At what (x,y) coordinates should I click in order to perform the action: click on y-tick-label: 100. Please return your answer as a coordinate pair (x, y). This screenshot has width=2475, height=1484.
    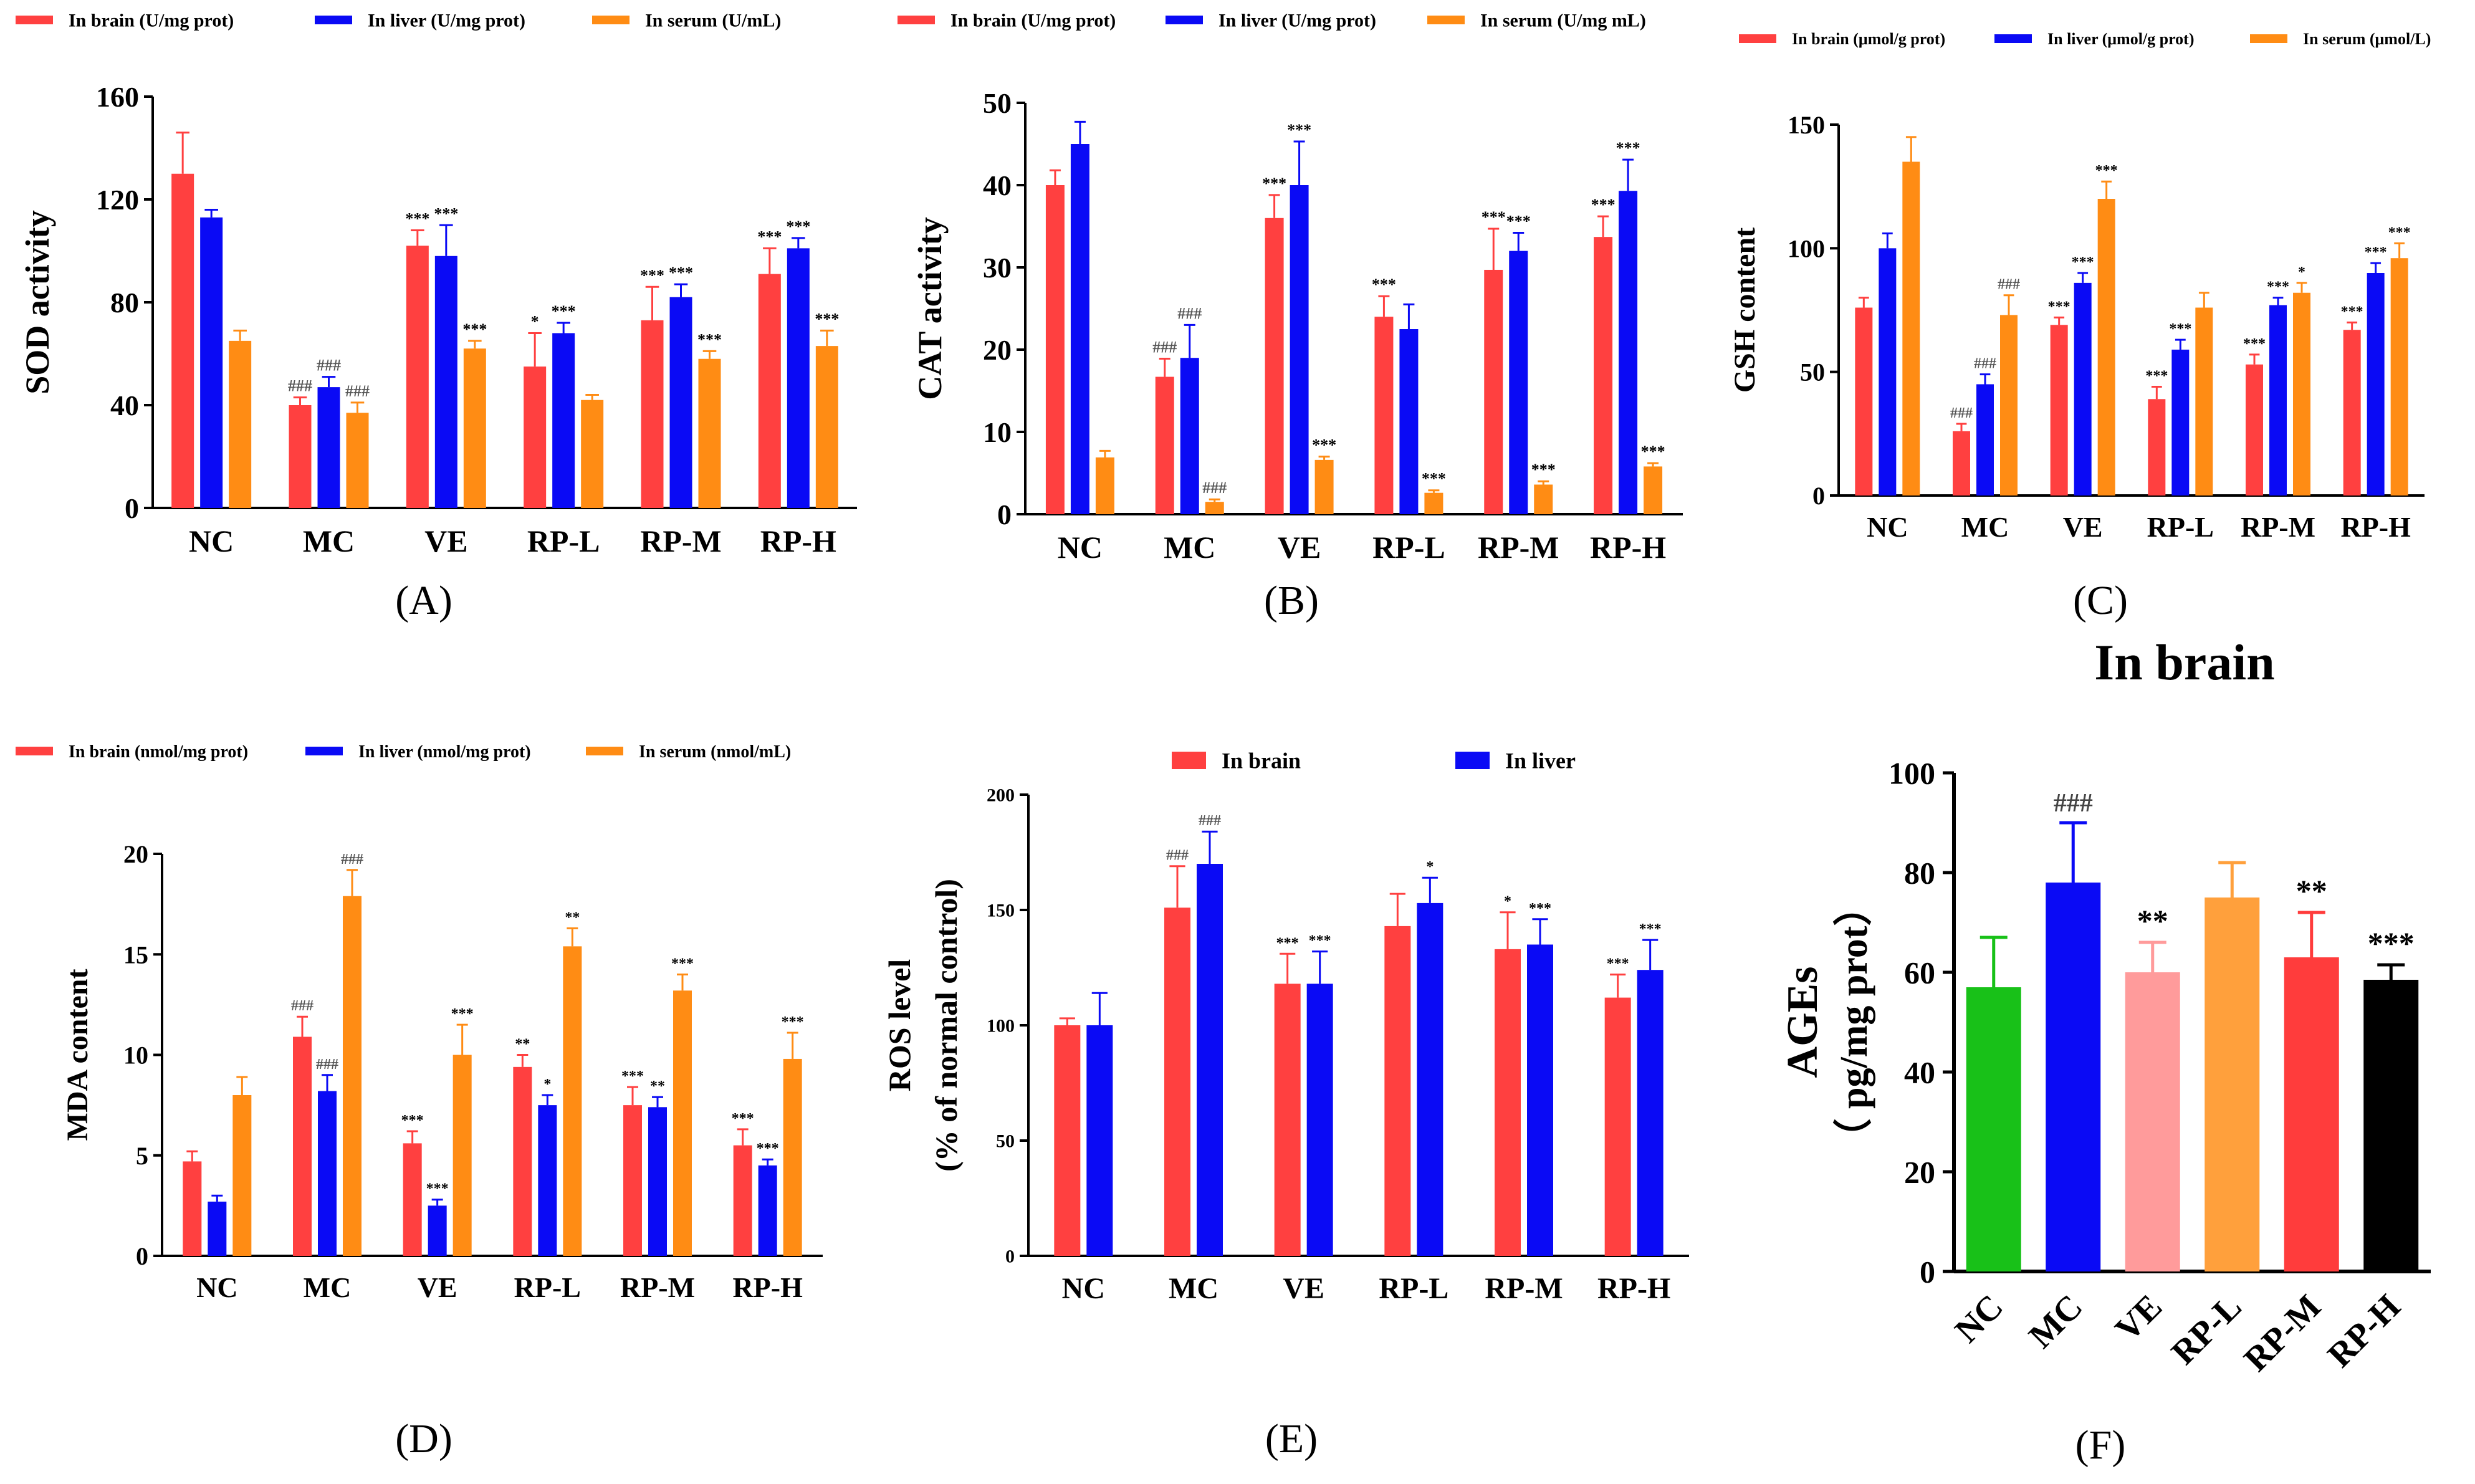
    Looking at the image, I should click on (1001, 1026).